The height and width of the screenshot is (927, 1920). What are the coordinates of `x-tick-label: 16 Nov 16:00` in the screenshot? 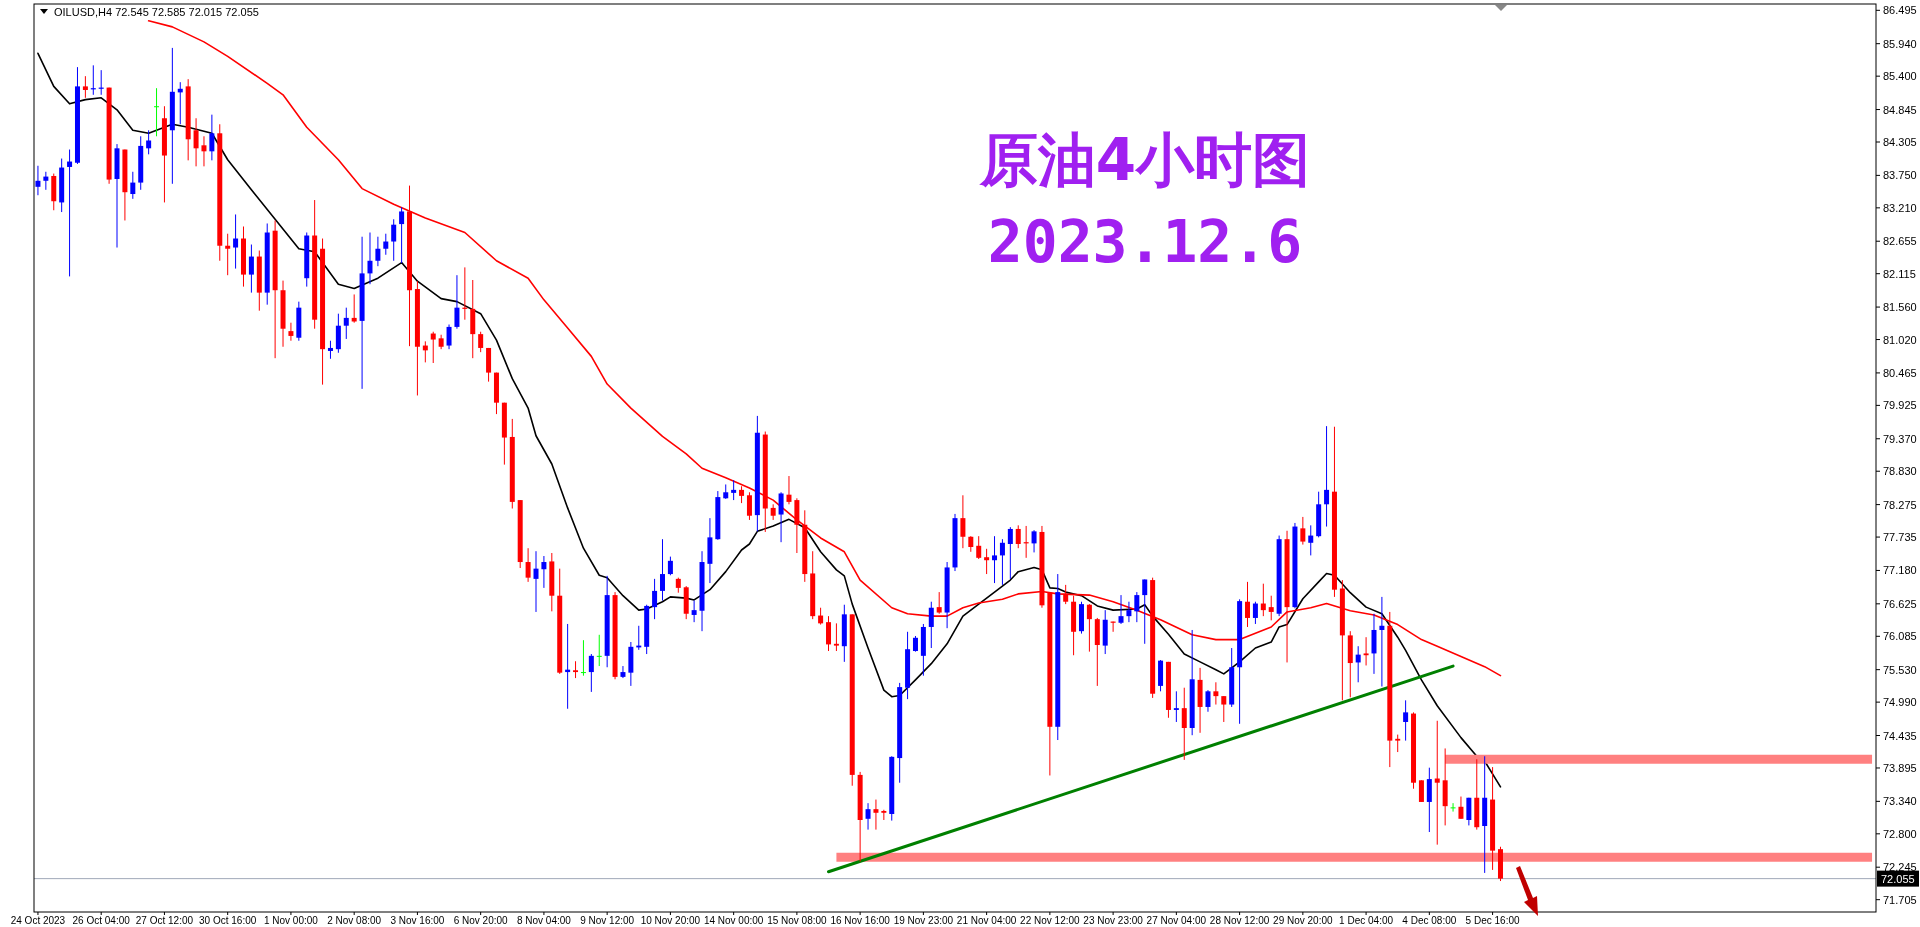 It's located at (860, 920).